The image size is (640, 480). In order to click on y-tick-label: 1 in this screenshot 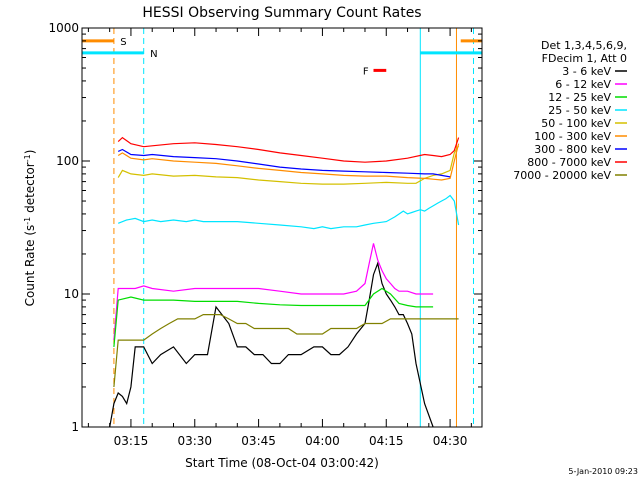, I will do `click(75, 427)`.